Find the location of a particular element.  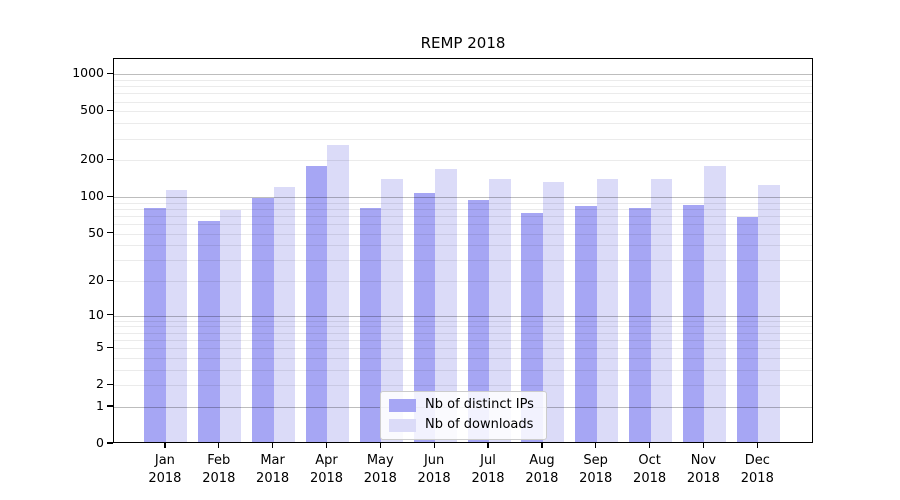

bar-distinct-ips-jun is located at coordinates (424, 317).